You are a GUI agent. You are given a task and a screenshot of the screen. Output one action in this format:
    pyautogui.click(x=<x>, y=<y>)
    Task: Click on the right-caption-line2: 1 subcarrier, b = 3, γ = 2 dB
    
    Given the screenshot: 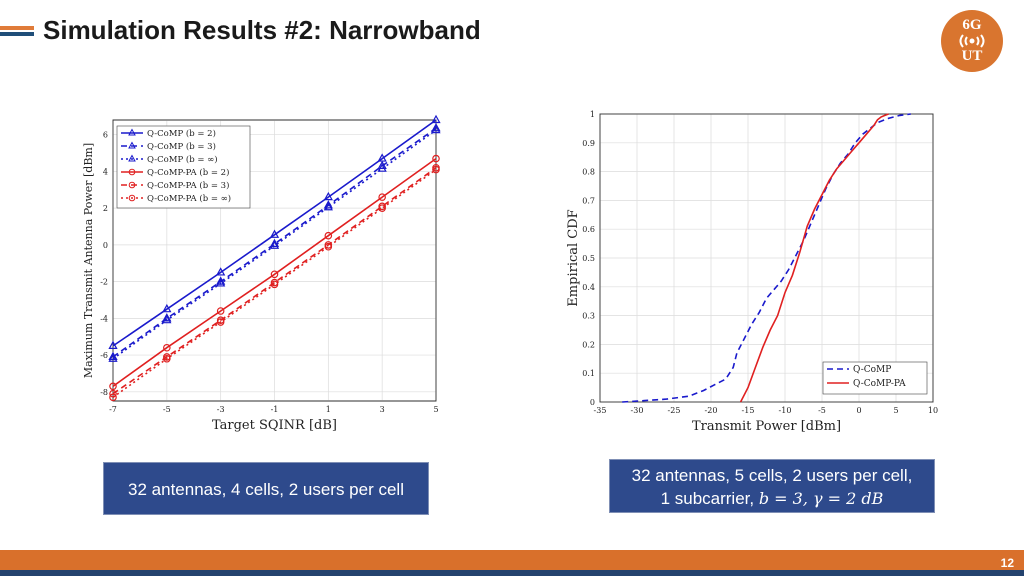 What is the action you would take?
    pyautogui.click(x=772, y=498)
    